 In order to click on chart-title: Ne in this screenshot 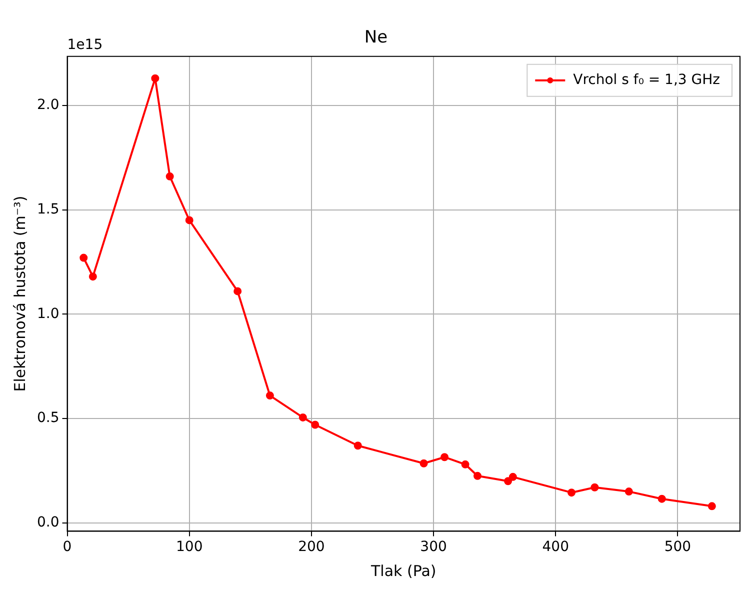, I will do `click(376, 38)`.